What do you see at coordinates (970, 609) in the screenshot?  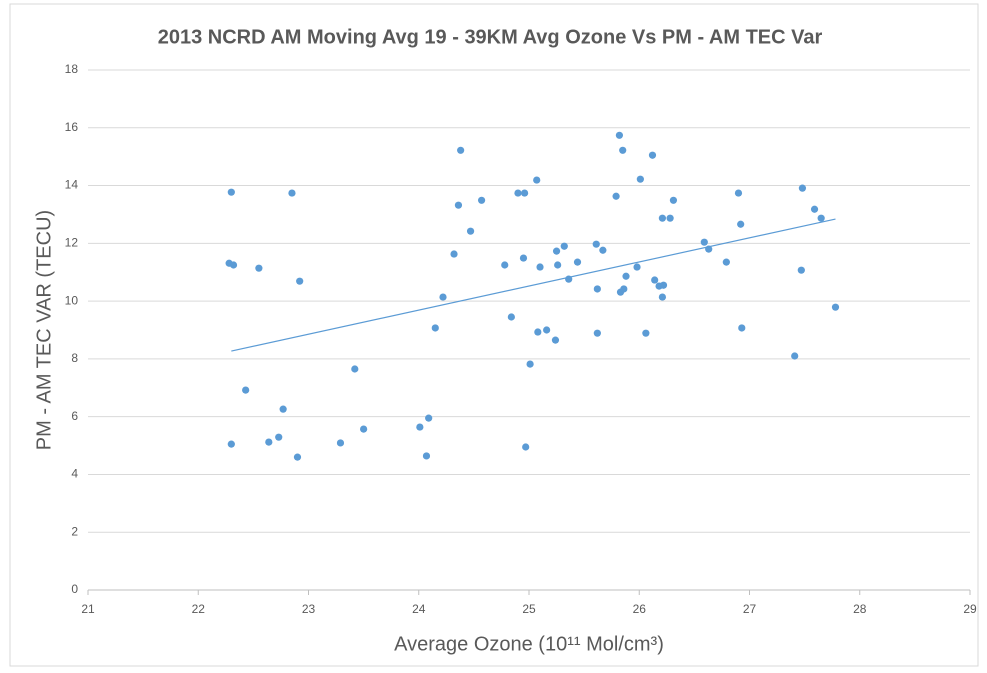 I see `x-tick-label: 29` at bounding box center [970, 609].